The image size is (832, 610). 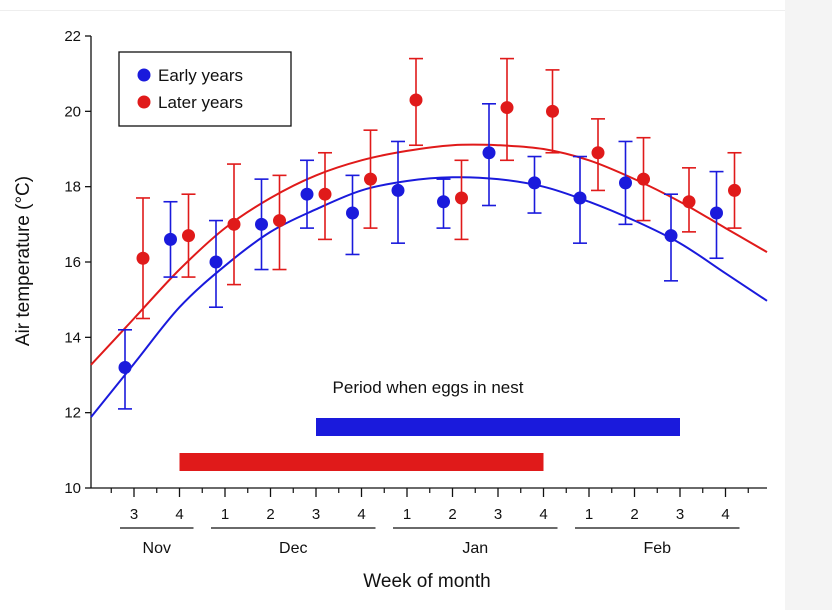 What do you see at coordinates (72, 262) in the screenshot?
I see `y-tick-label: 16` at bounding box center [72, 262].